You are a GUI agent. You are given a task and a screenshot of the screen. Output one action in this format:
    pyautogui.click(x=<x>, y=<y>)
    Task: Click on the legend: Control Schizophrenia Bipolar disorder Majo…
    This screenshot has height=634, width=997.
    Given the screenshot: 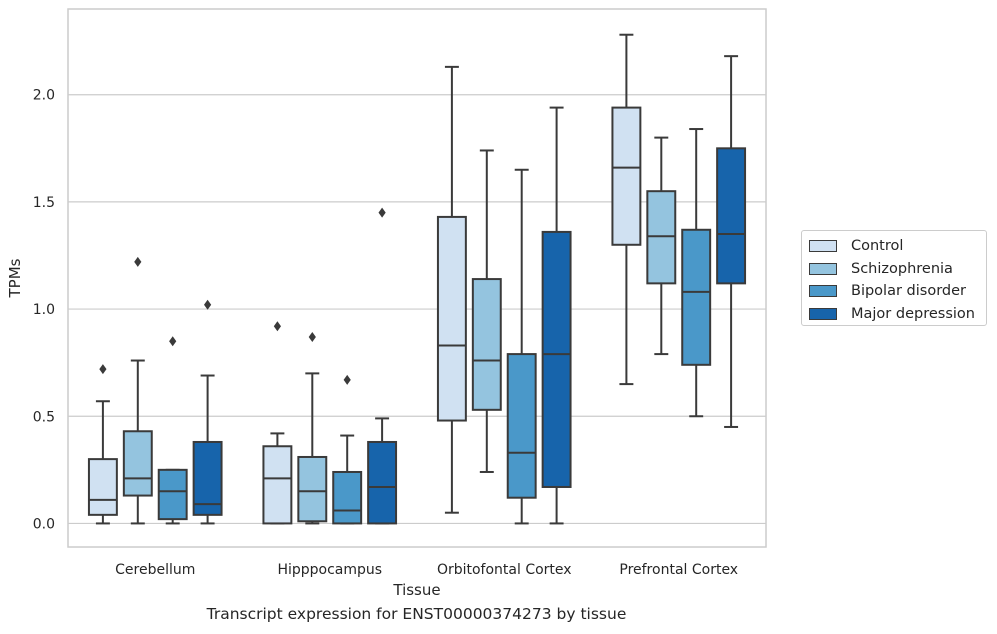 What is the action you would take?
    pyautogui.click(x=894, y=278)
    